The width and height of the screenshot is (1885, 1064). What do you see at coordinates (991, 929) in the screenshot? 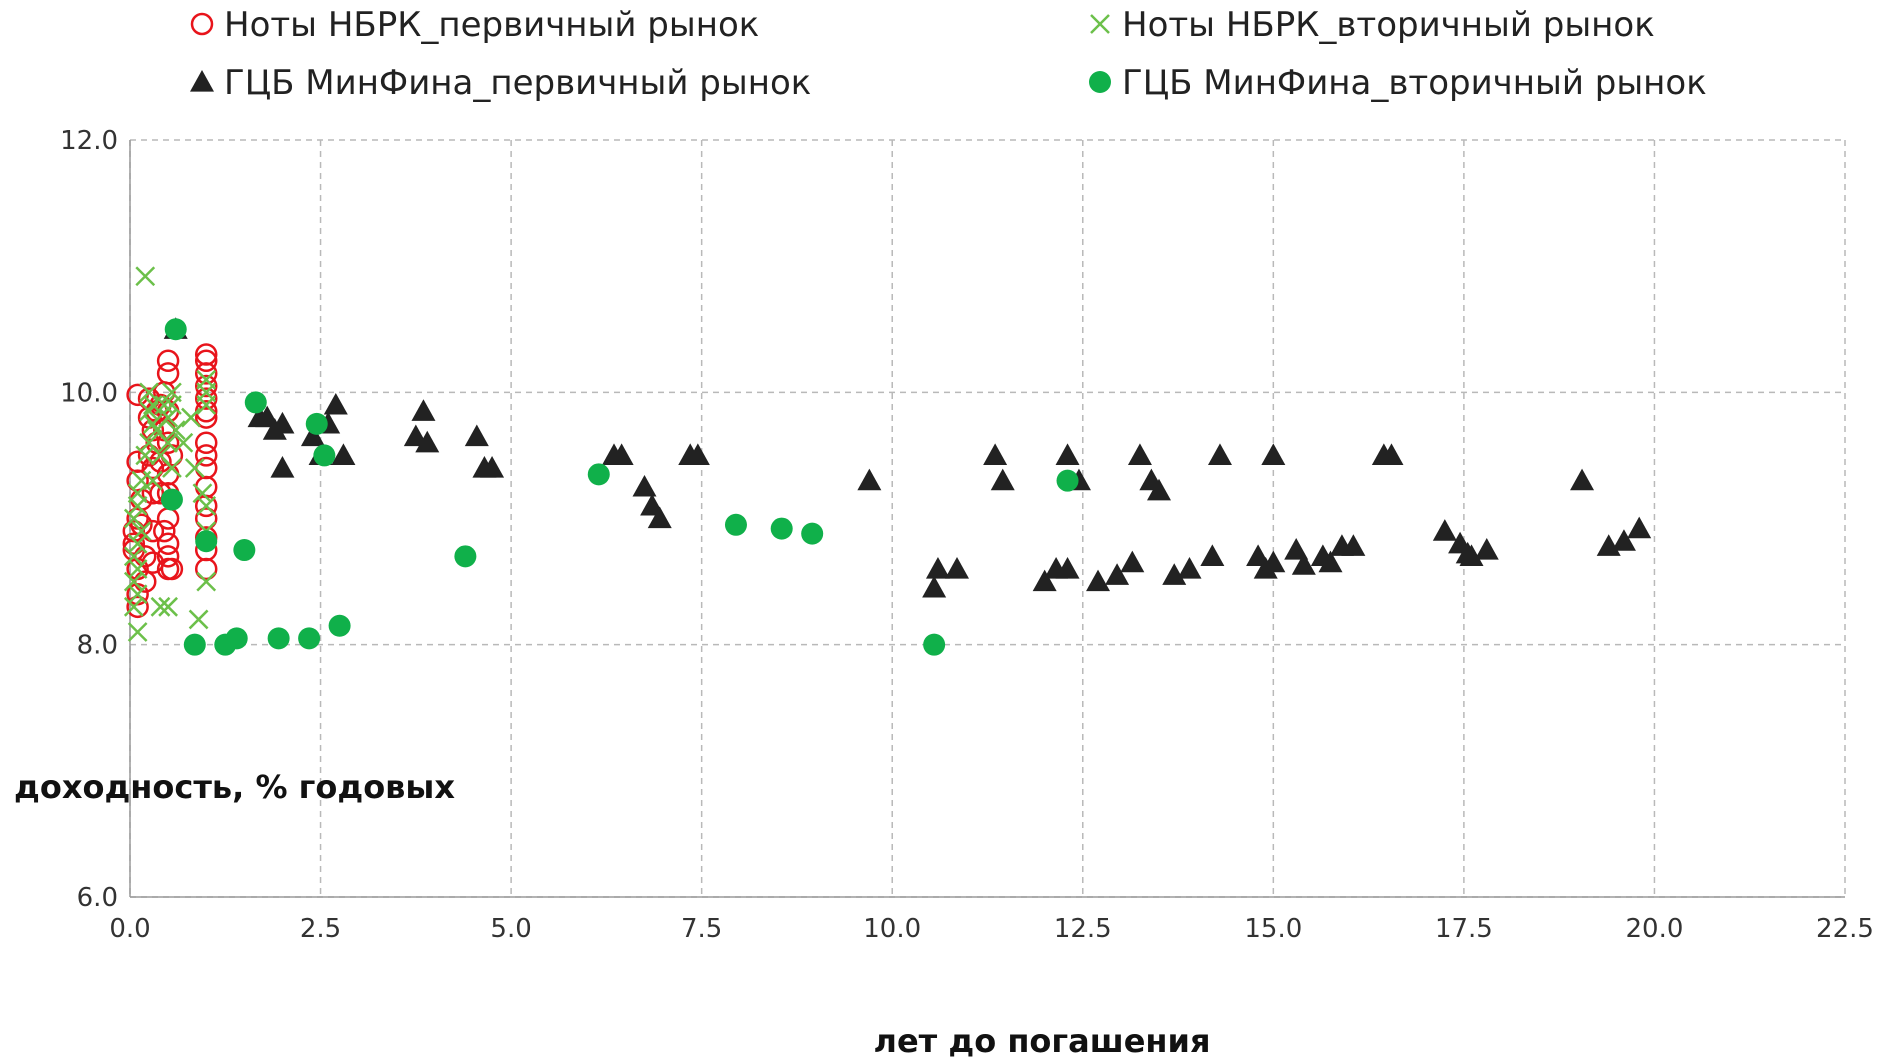
I see `x-tick-labels: 0.0 2.5 5.0 7.5 10.0 12.5 15.0 17.5 20.0 22.5` at bounding box center [991, 929].